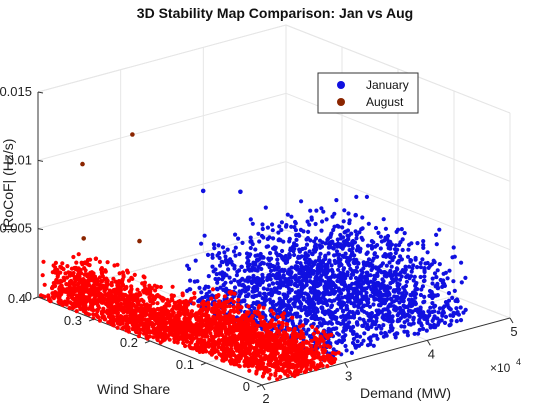  What do you see at coordinates (275, 13) in the screenshot?
I see `chart-title: 3D Stability Map Comparison: Jan vs Aug` at bounding box center [275, 13].